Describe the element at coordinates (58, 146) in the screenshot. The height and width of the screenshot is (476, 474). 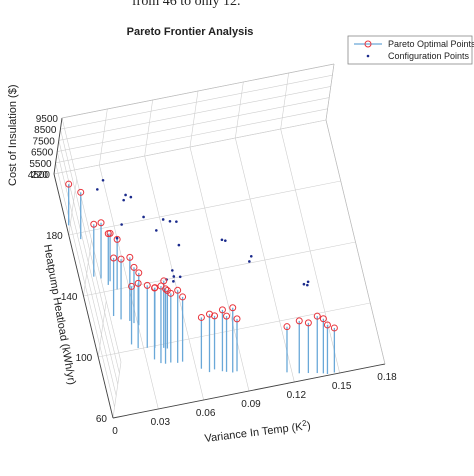
I see `z-axis-line` at that location.